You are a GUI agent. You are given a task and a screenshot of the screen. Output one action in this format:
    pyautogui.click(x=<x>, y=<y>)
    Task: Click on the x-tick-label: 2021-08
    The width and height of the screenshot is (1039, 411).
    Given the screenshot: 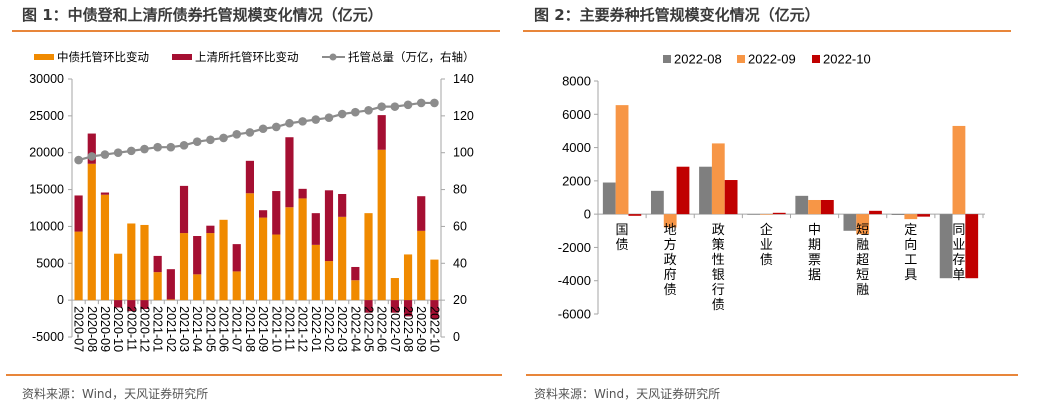 What is the action you would take?
    pyautogui.click(x=250, y=329)
    